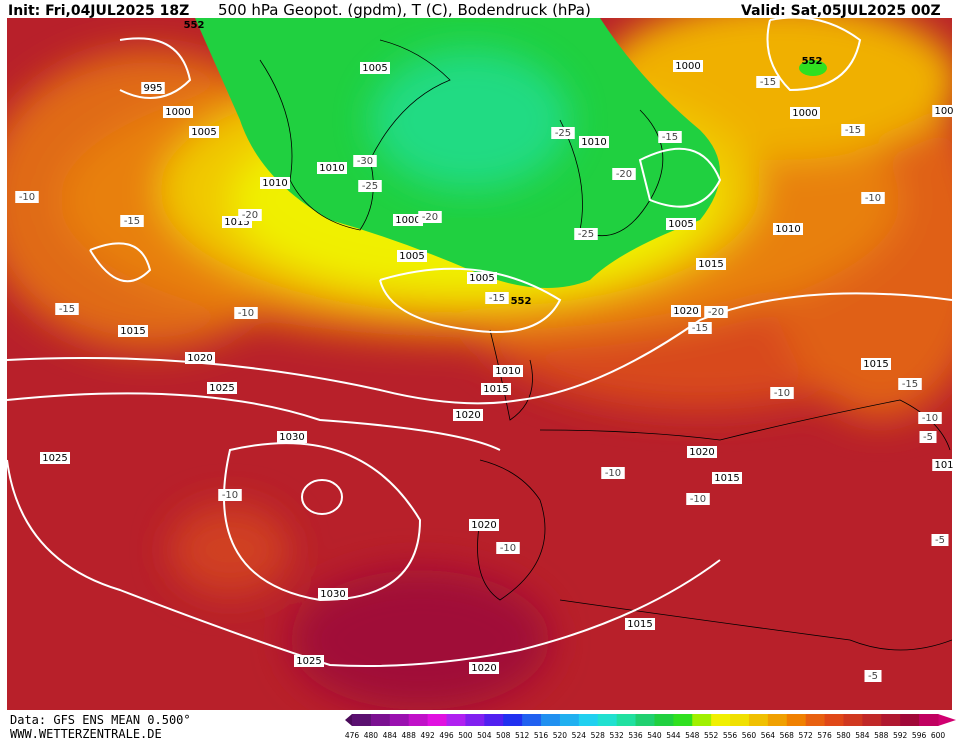 This screenshot has height=741, width=959. Describe the element at coordinates (919, 735) in the screenshot. I see `colorbar-label: 596` at that location.